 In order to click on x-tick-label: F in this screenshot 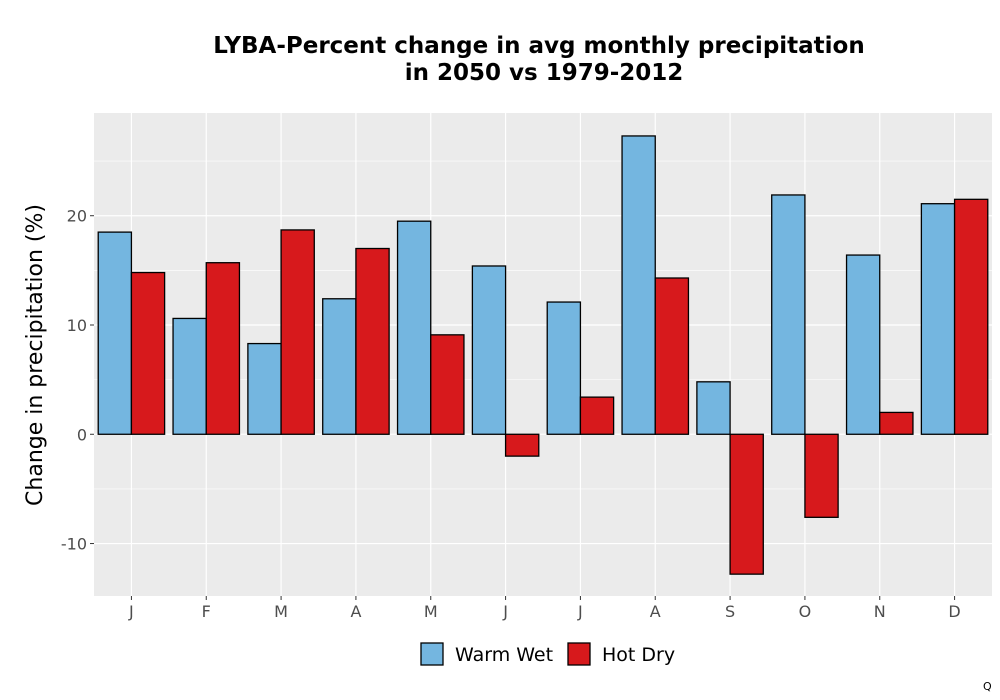, I will do `click(206, 611)`.